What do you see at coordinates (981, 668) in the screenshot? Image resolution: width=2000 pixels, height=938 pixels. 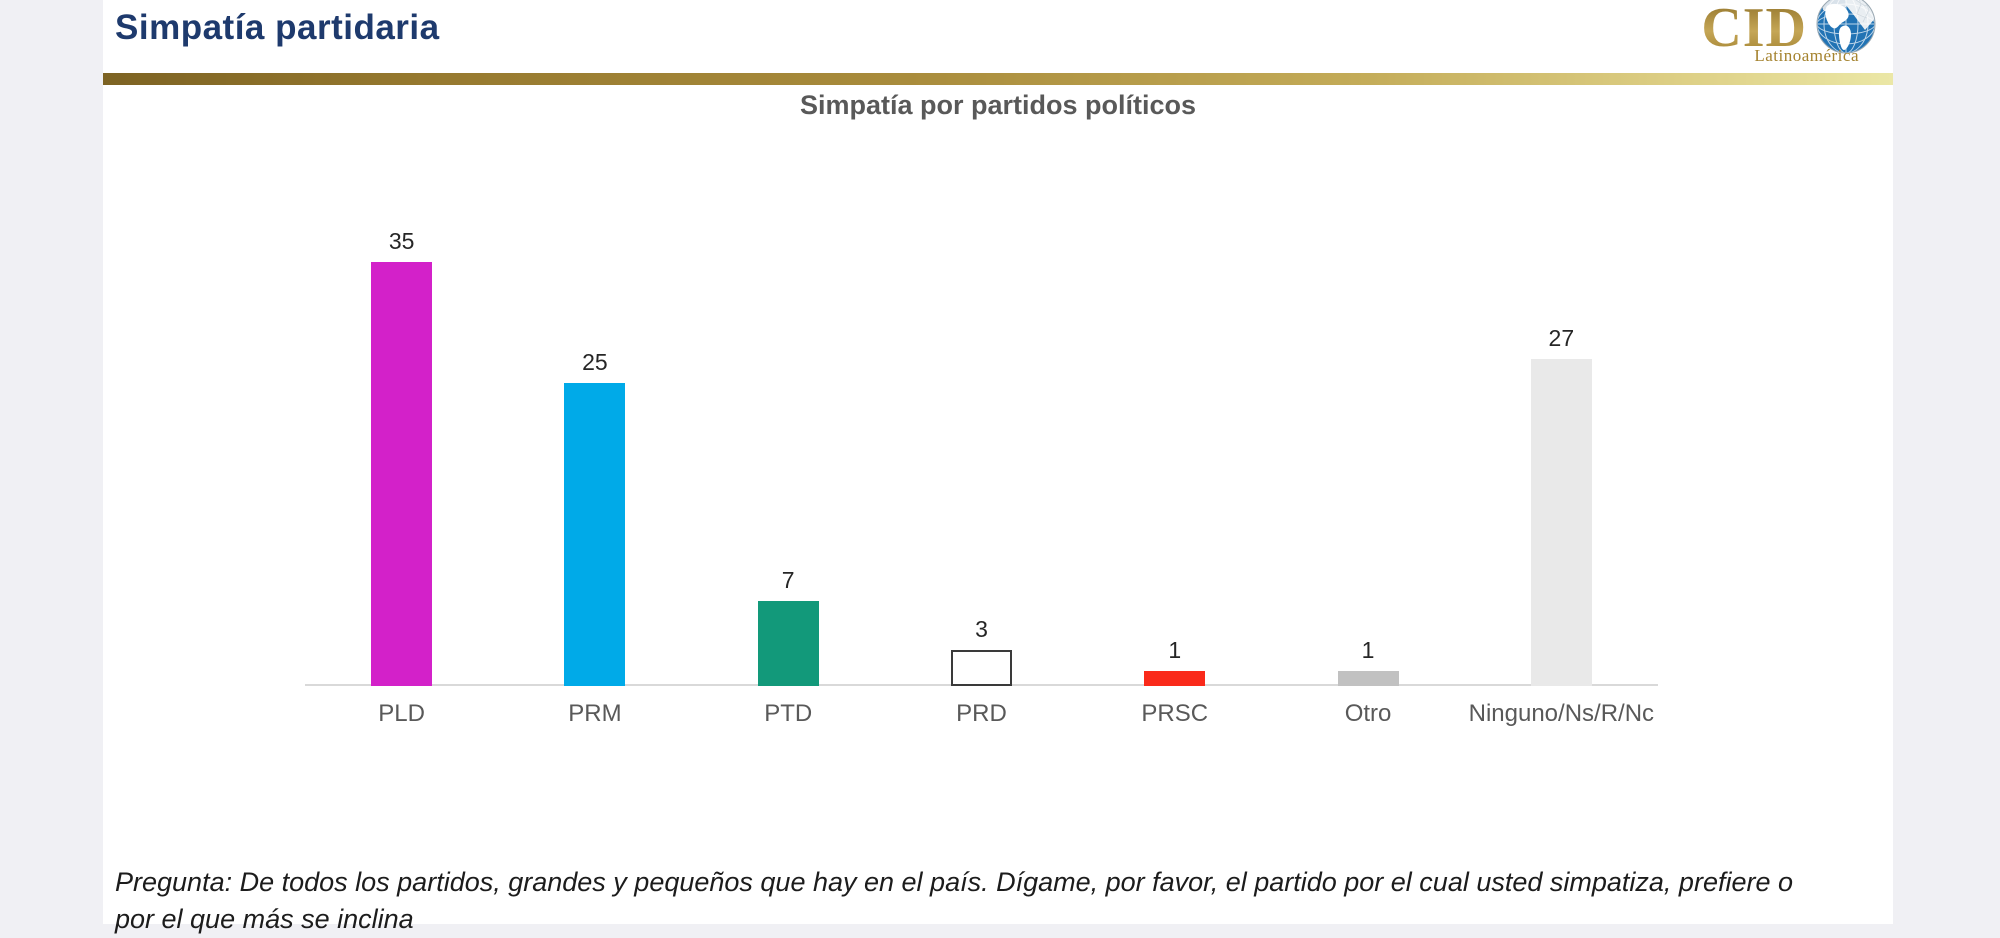 I see `bar-PRD` at bounding box center [981, 668].